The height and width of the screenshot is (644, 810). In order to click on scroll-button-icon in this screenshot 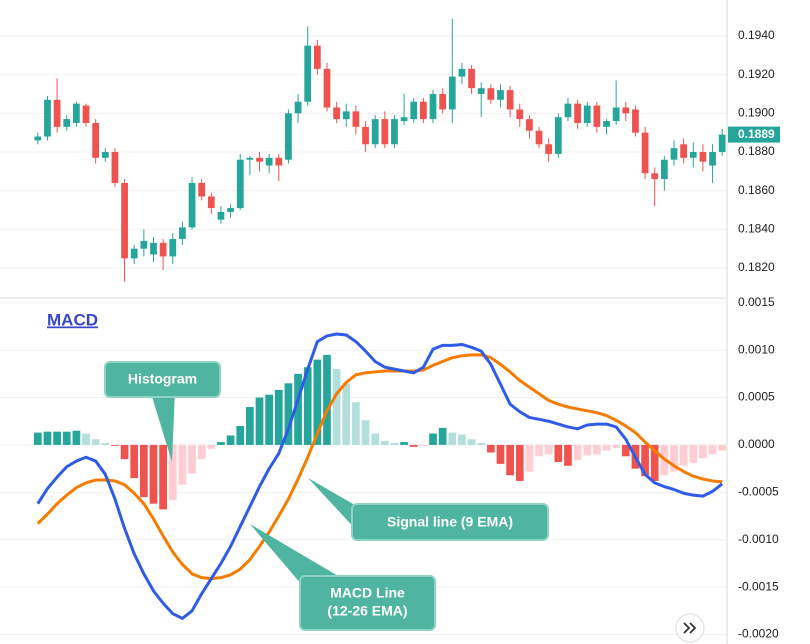, I will do `click(690, 628)`.